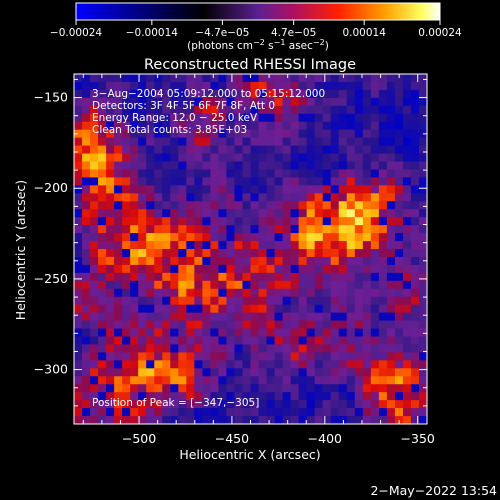  What do you see at coordinates (258, 22) in the screenshot?
I see `colorbar-ticks` at bounding box center [258, 22].